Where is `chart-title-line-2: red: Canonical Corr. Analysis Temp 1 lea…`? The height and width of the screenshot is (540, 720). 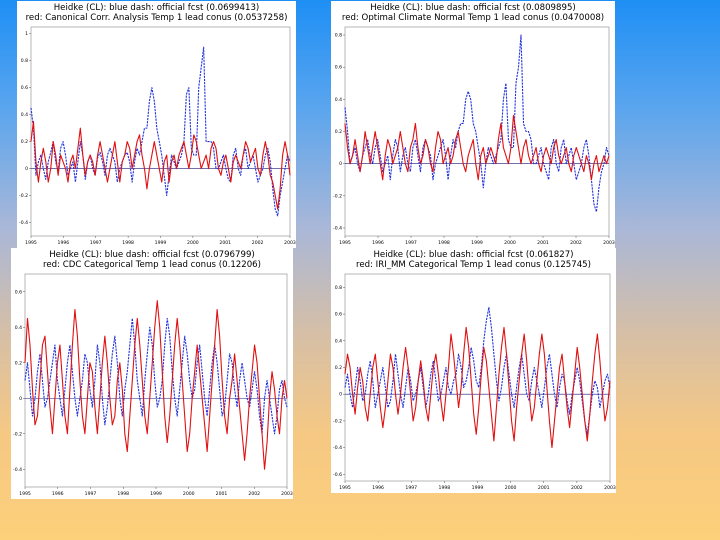
chart-title-line-2: red: Canonical Corr. Analysis Temp 1 lea… is located at coordinates (157, 18).